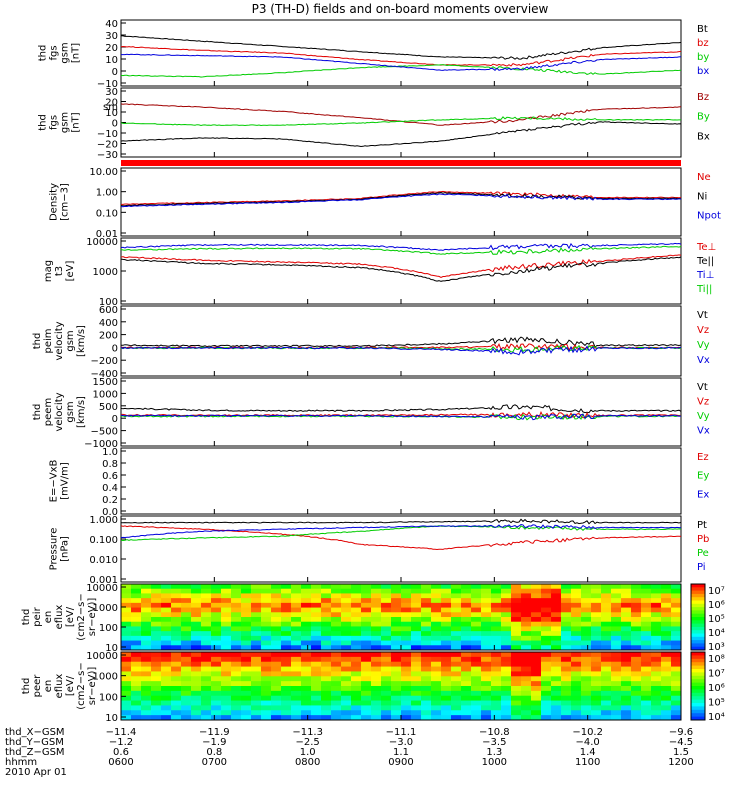 Image resolution: width=750 pixels, height=800 pixels. I want to click on series-line-Vt, so click(401, 342).